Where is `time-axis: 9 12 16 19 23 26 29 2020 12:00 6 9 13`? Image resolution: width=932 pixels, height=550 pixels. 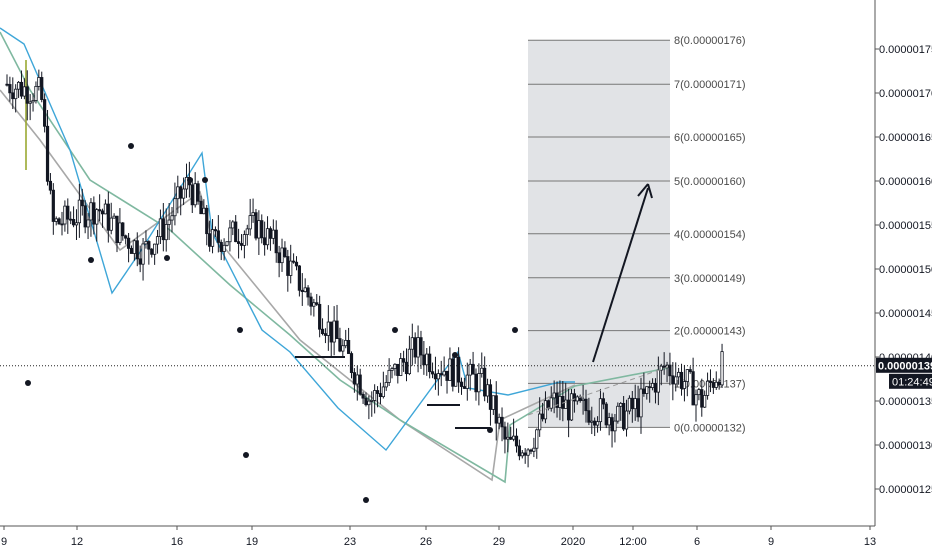
time-axis: 9 12 16 19 23 26 29 2020 12:00 6 9 13 is located at coordinates (438, 536).